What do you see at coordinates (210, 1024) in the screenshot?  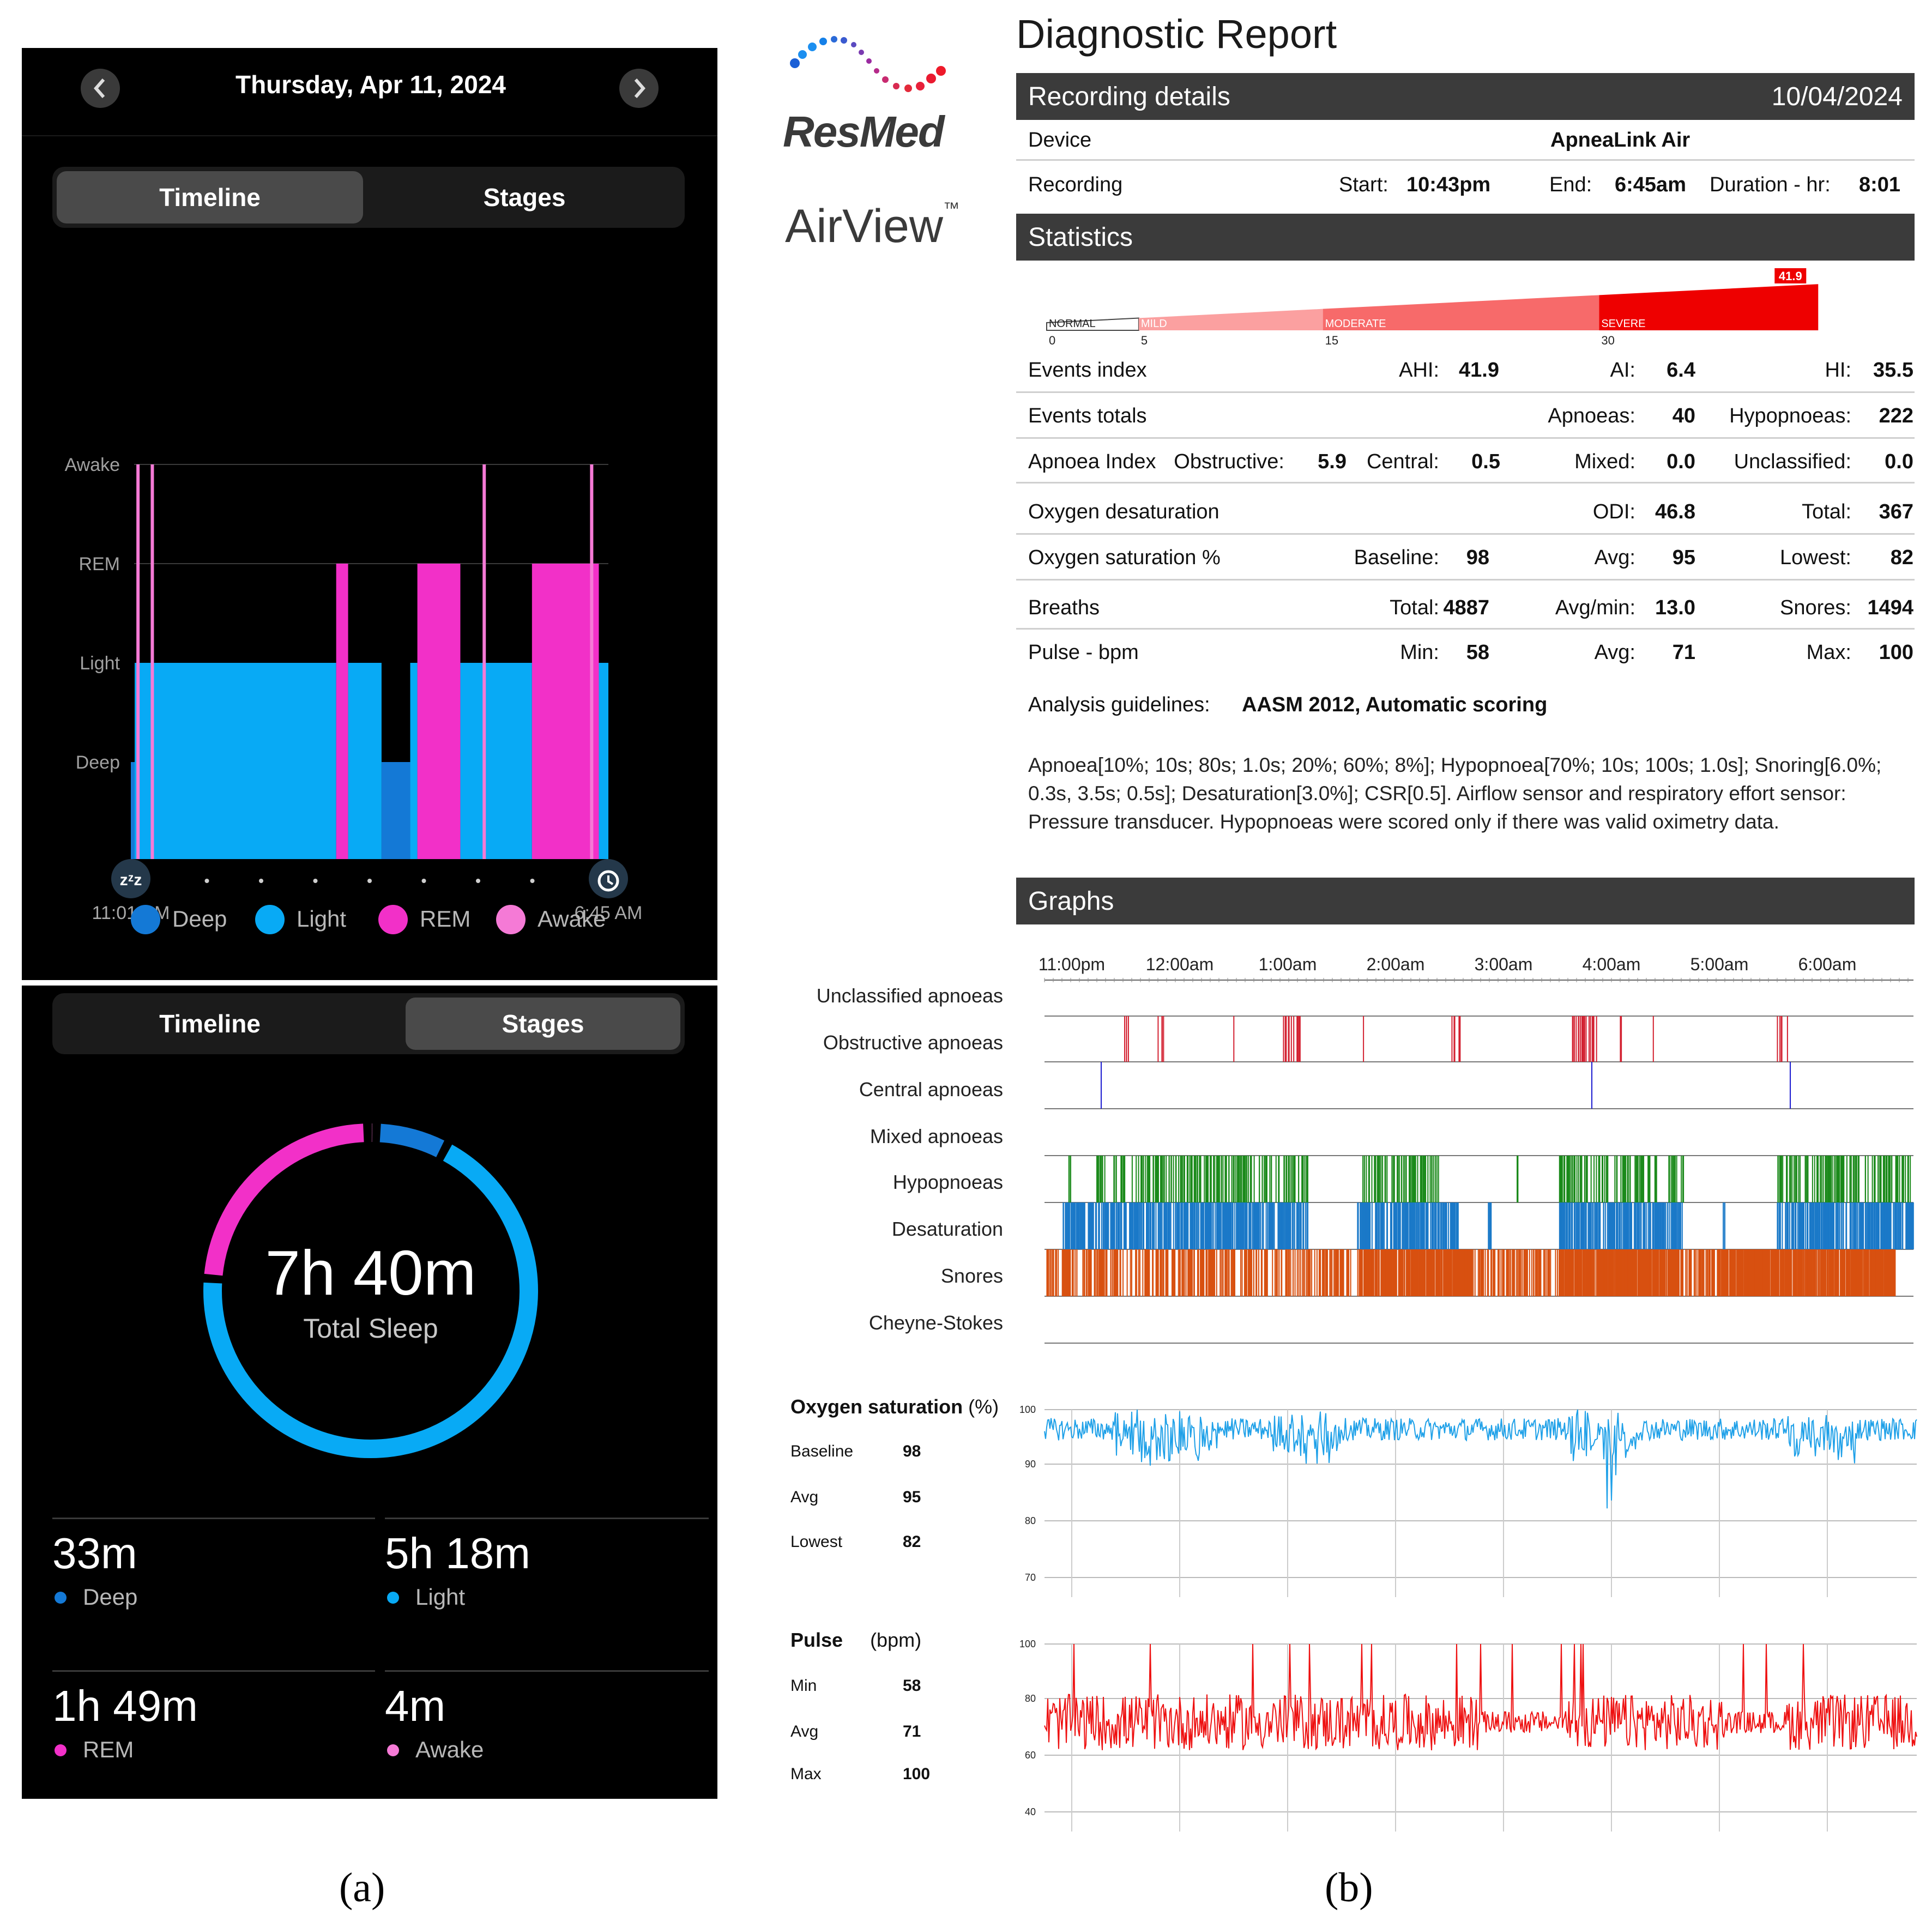 I see `tab-timeline-bottom: Timeline` at bounding box center [210, 1024].